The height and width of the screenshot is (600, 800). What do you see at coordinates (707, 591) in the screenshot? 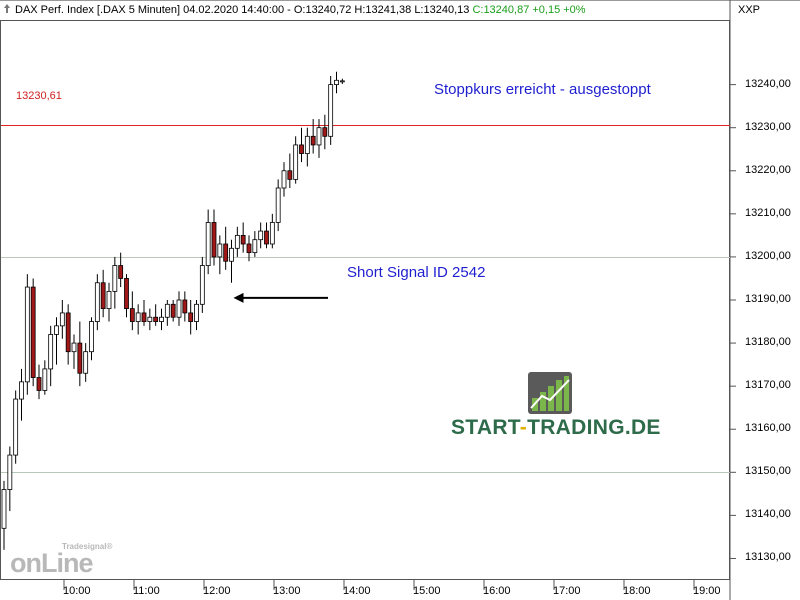
I see `x-tick-label: 19:00` at bounding box center [707, 591].